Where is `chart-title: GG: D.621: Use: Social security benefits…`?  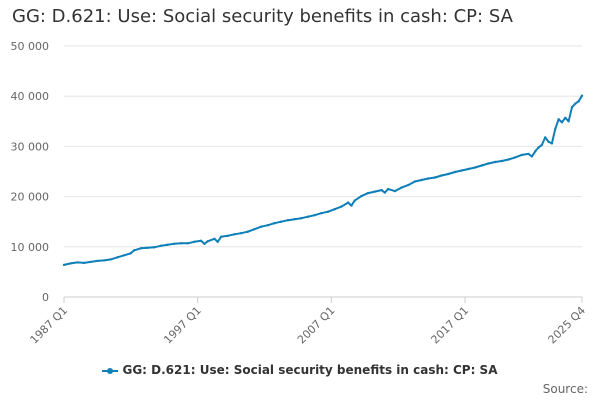
chart-title: GG: D.621: Use: Social security benefits… is located at coordinates (262, 16).